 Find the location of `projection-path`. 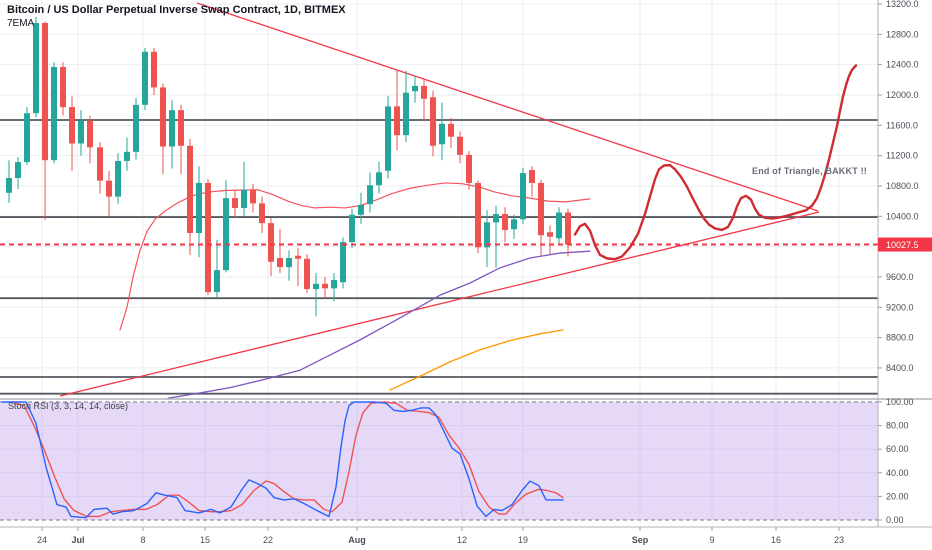

projection-path is located at coordinates (715, 162).